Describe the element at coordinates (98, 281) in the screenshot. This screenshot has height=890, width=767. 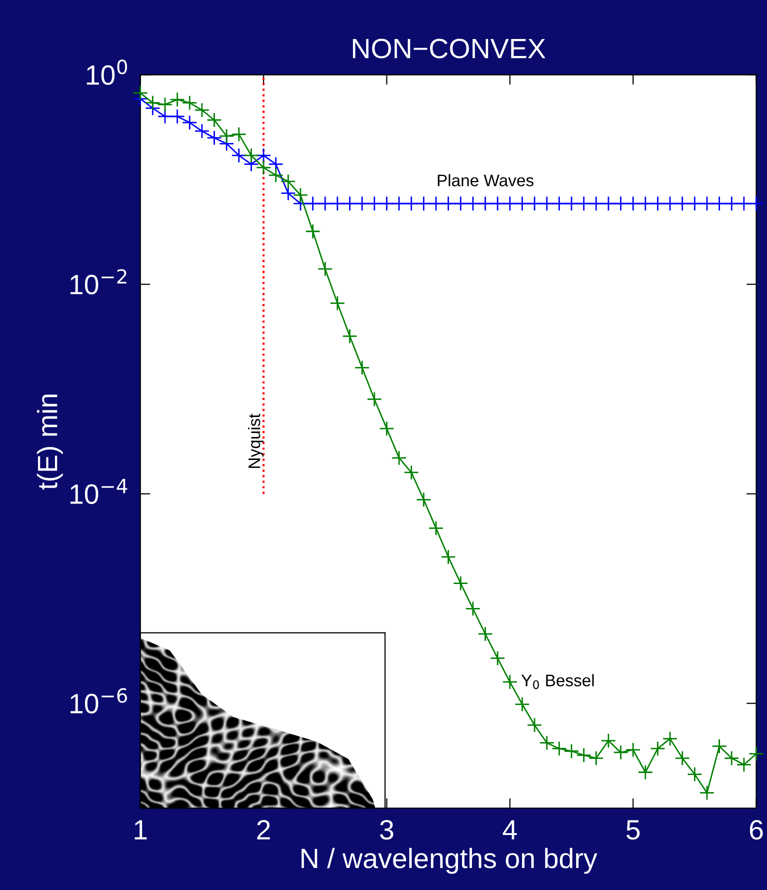
I see `y-tick-label: 10$^{−2}$` at that location.